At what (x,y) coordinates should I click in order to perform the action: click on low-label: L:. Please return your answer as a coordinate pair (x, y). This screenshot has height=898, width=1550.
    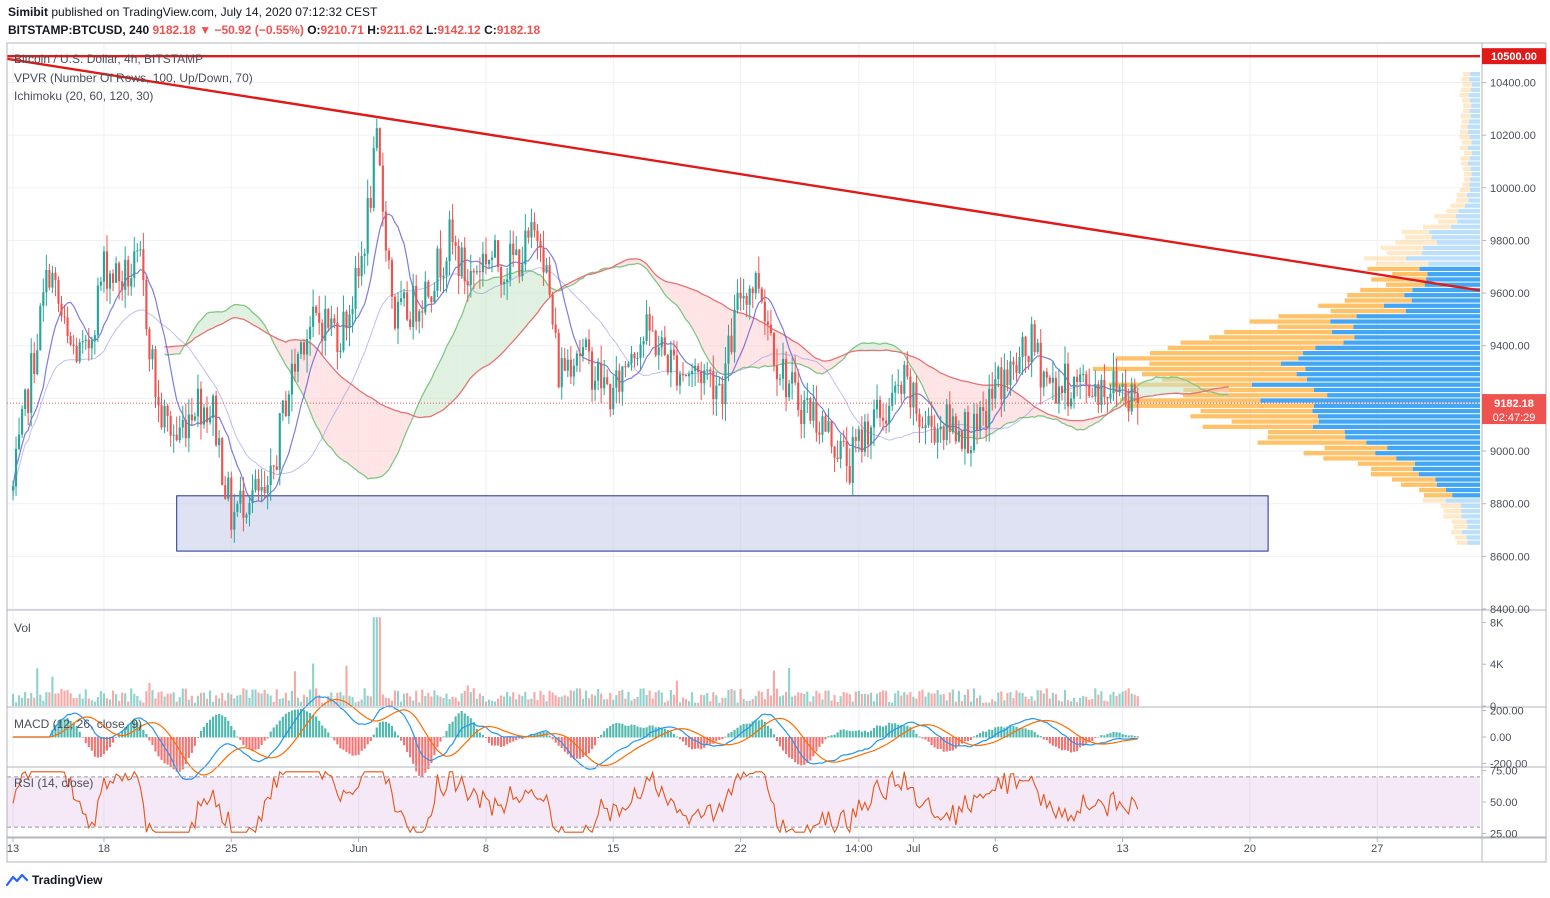
    Looking at the image, I should click on (432, 30).